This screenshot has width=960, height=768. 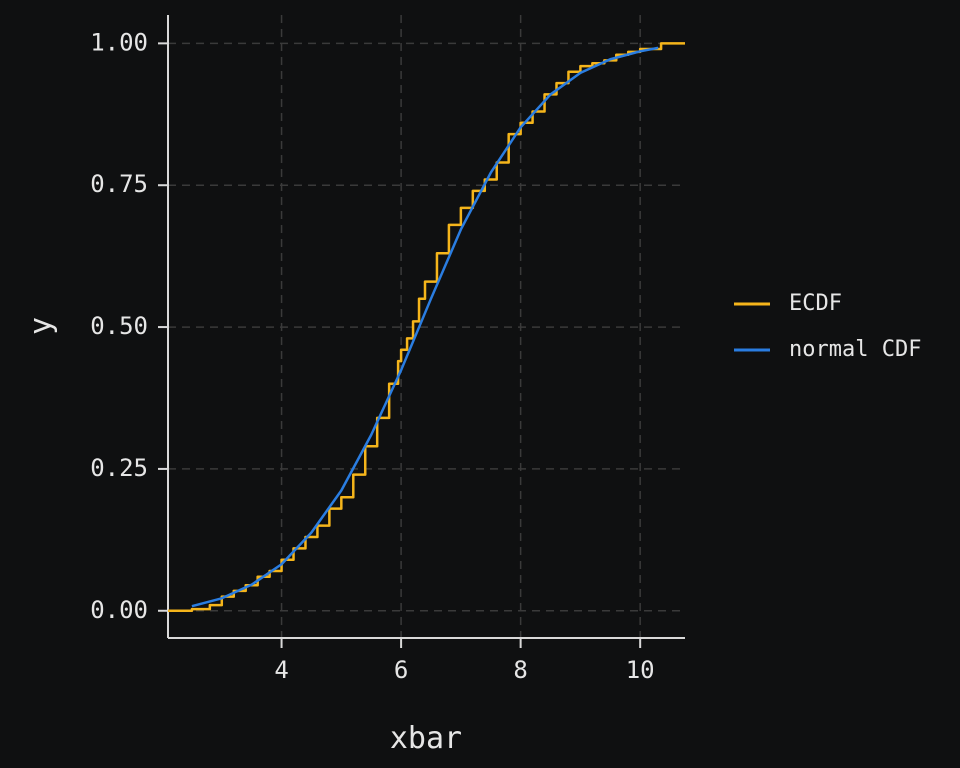 What do you see at coordinates (827, 326) in the screenshot?
I see `legend: ECDF normal CDF` at bounding box center [827, 326].